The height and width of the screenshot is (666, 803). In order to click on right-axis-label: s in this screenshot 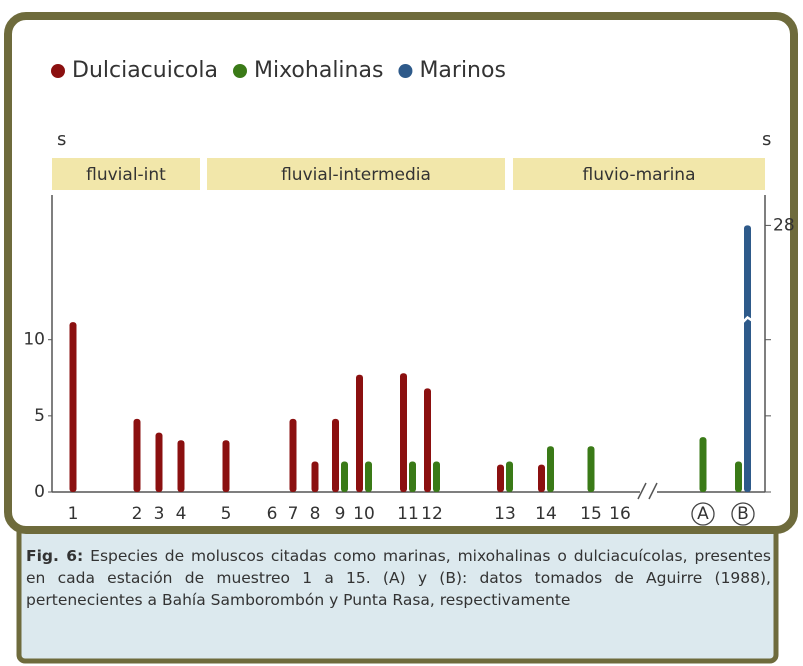, I will do `click(766, 139)`.